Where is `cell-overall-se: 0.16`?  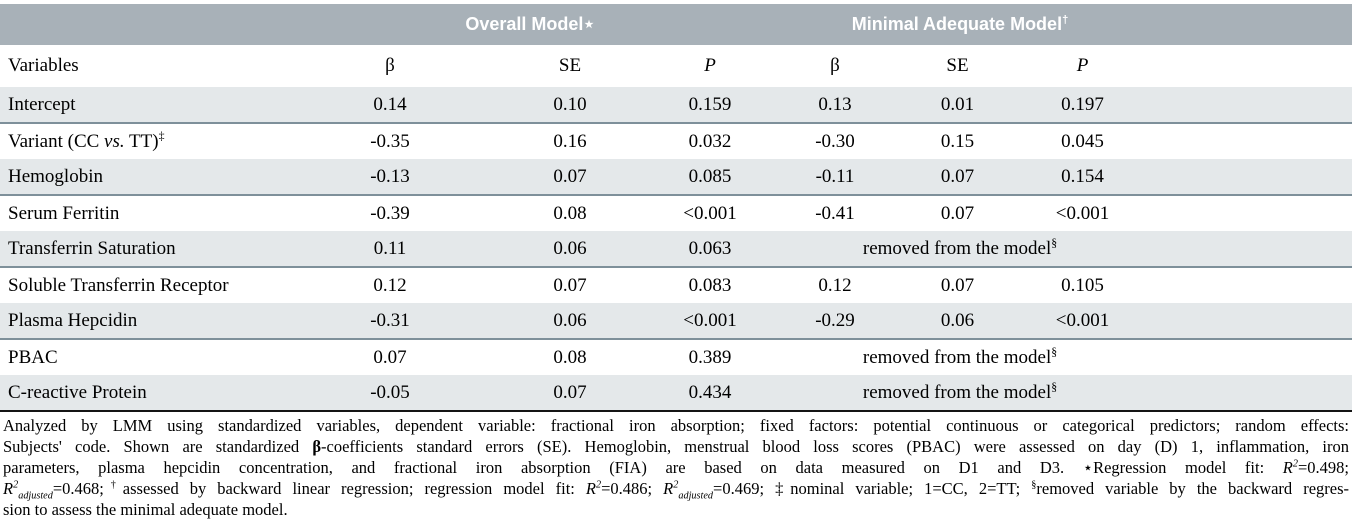 cell-overall-se: 0.16 is located at coordinates (570, 141).